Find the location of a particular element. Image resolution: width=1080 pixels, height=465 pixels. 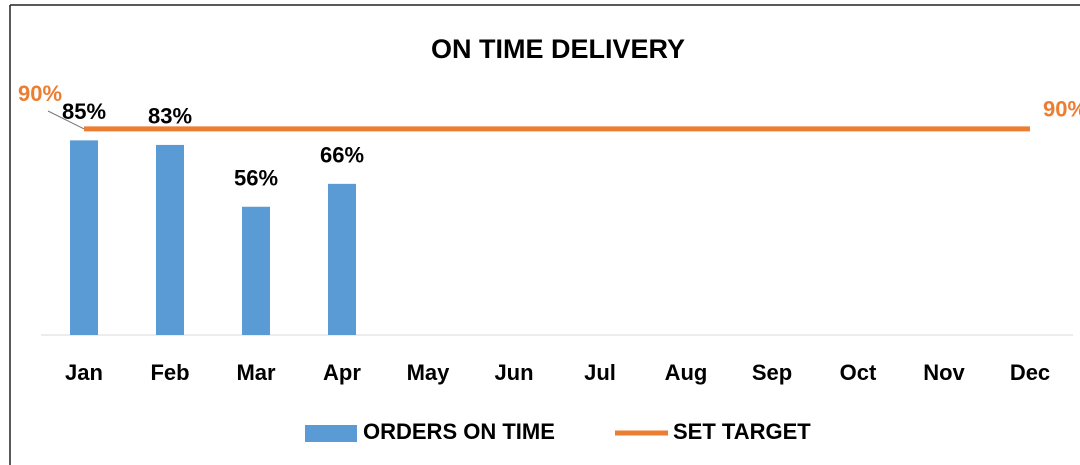

x-tick-label: Oct is located at coordinates (858, 372).